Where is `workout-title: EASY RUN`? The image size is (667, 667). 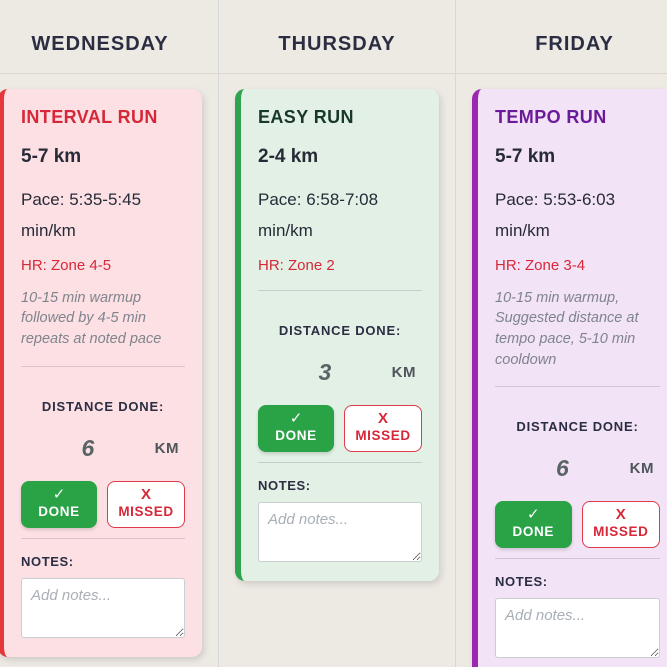
workout-title: EASY RUN is located at coordinates (306, 117).